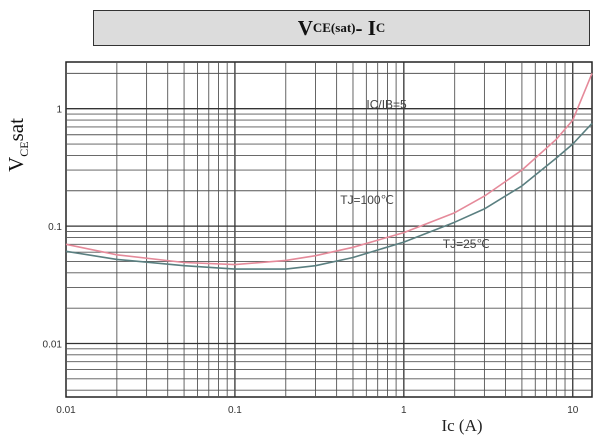  I want to click on x-axis-label: Ic (A), so click(461, 425).